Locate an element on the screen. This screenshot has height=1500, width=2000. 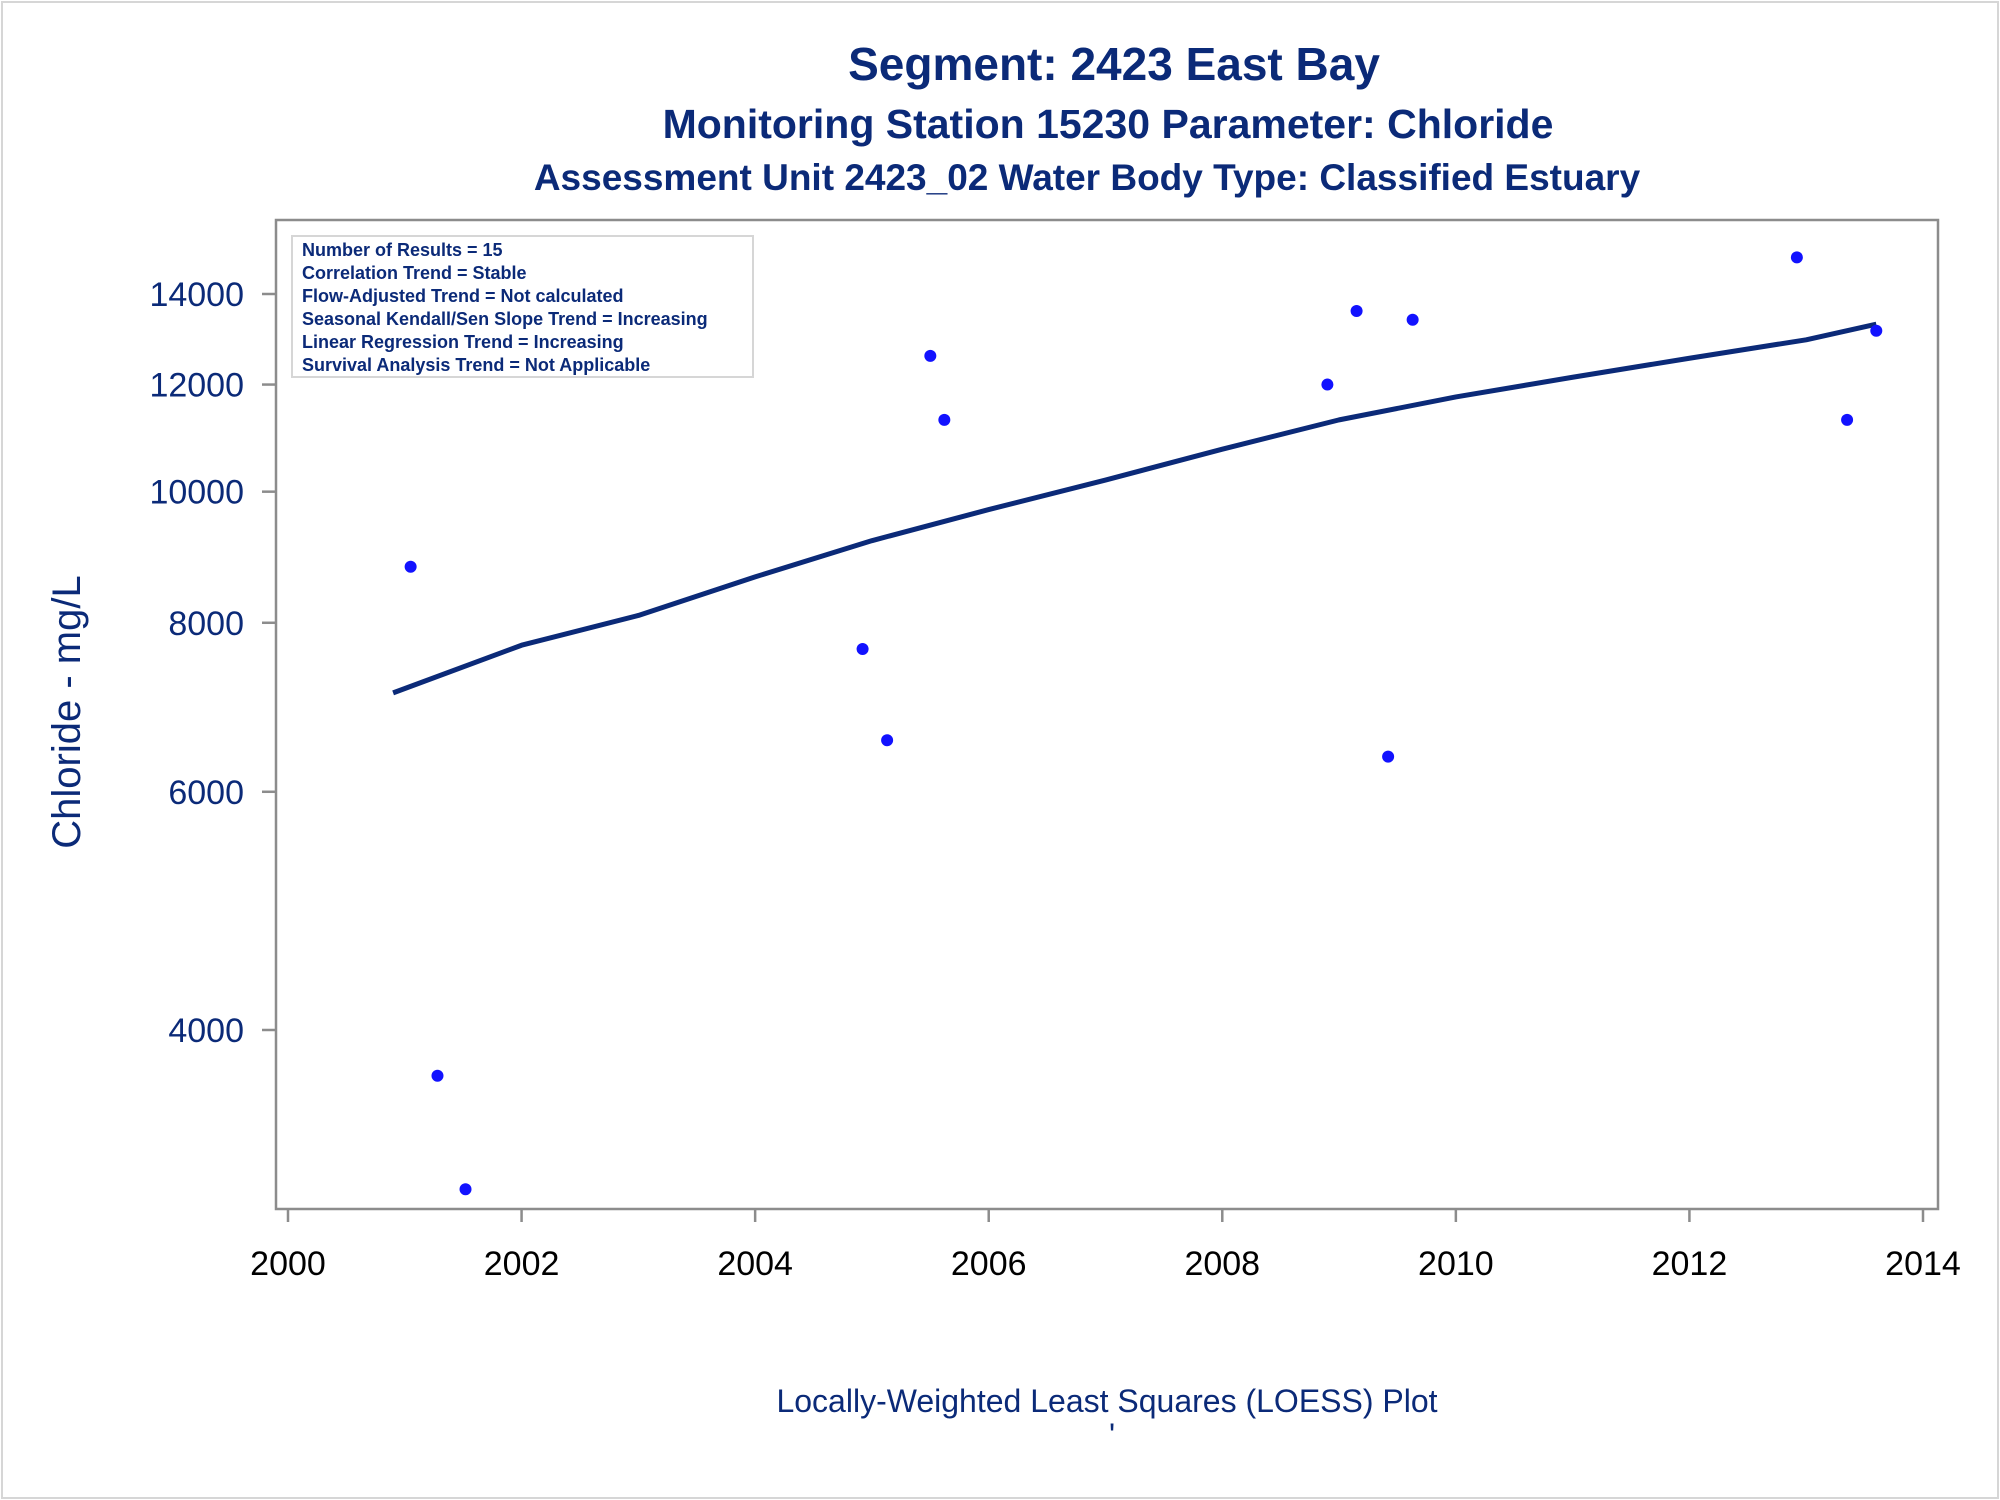
y-axis-label: Chloride - mg/L is located at coordinates (67, 711).